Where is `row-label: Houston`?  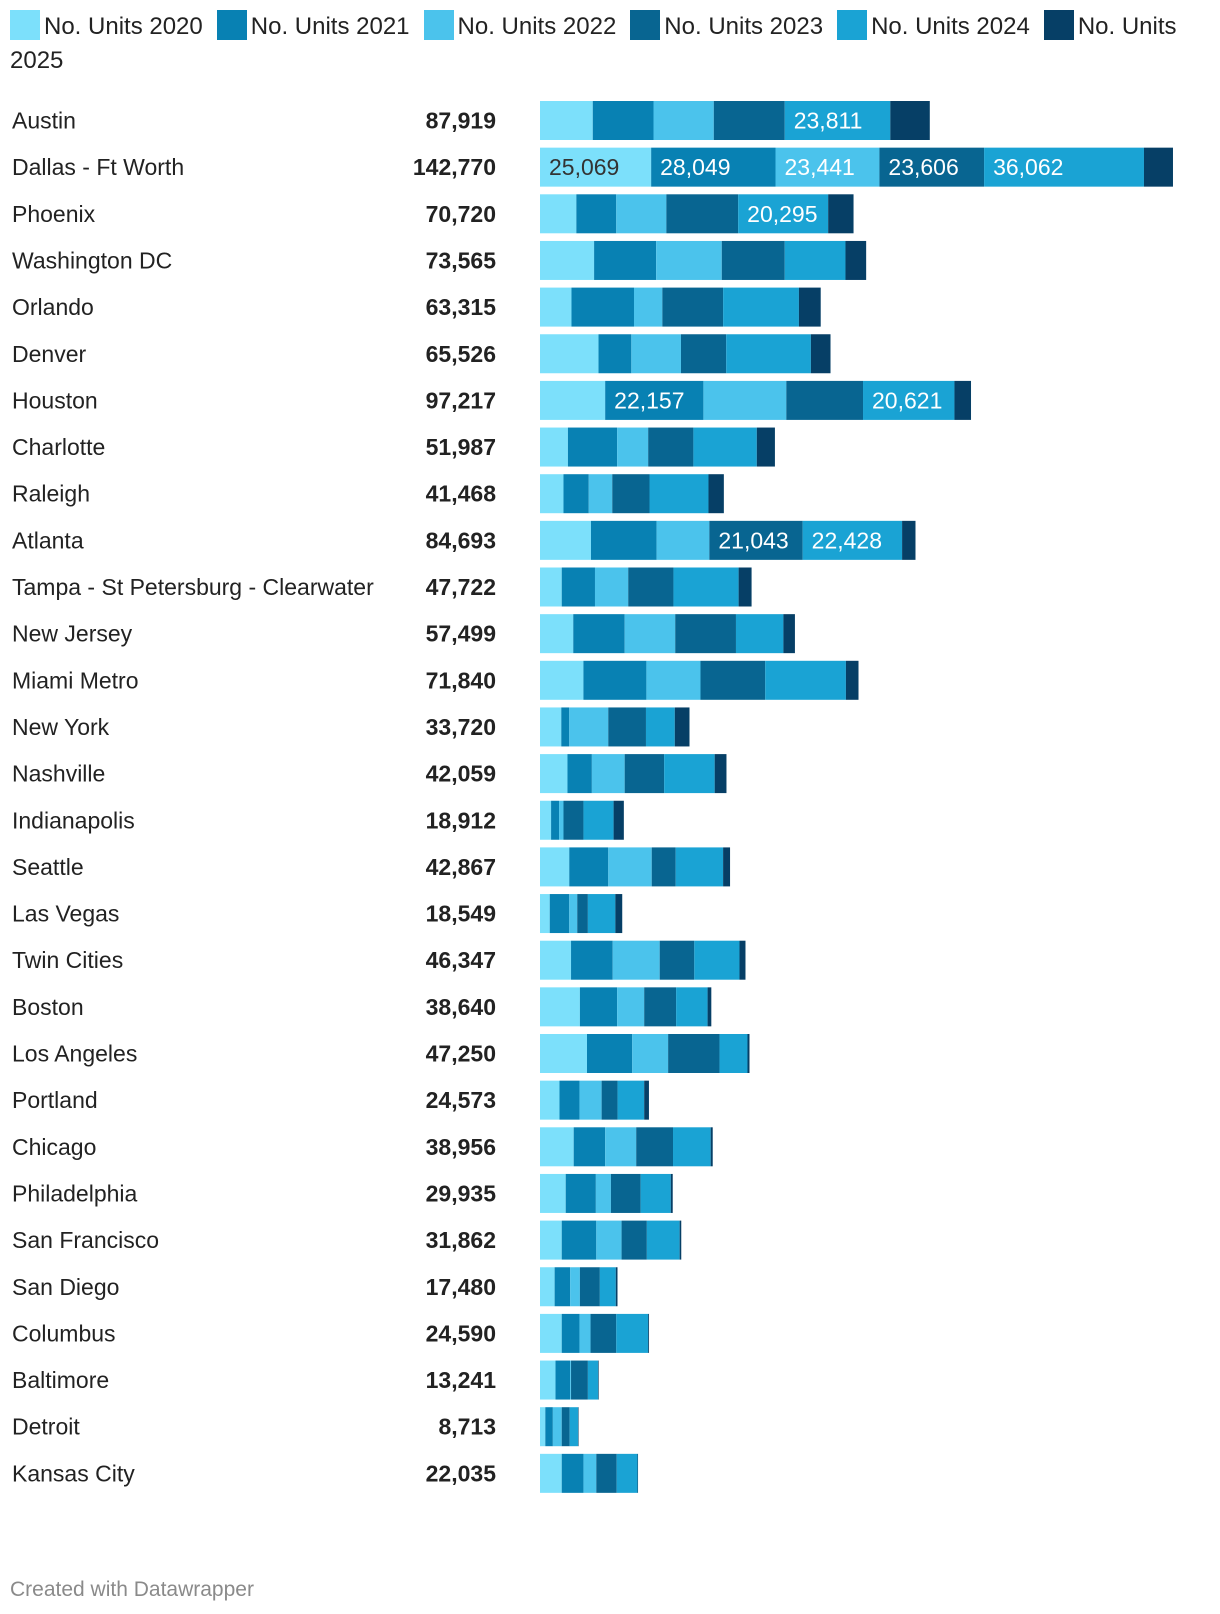 row-label: Houston is located at coordinates (55, 400).